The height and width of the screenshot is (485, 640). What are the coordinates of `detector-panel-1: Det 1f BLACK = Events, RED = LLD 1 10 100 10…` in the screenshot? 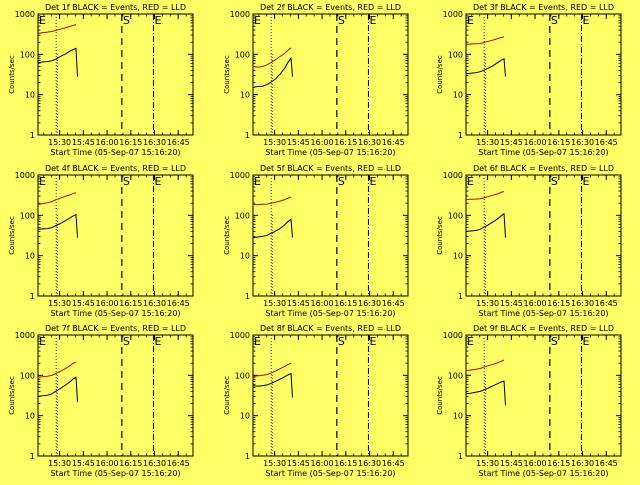 It's located at (101, 80).